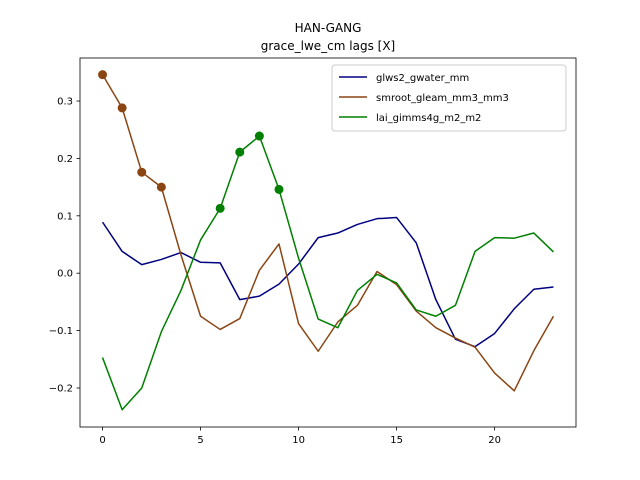 The width and height of the screenshot is (640, 480). I want to click on legend-box, so click(449, 98).